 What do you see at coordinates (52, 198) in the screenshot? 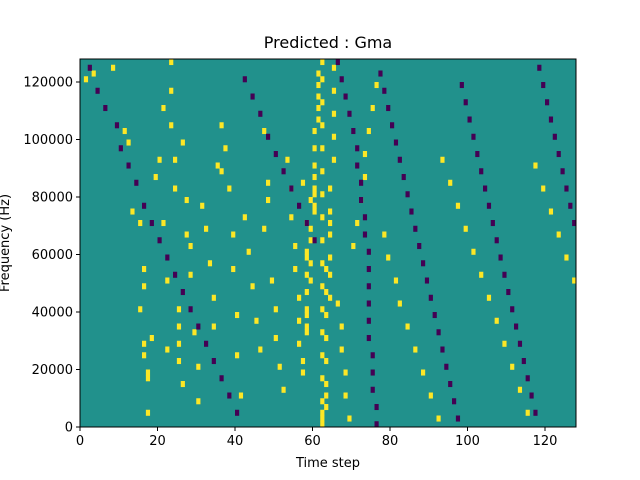
I see `y-tick-label: 80000` at bounding box center [52, 198].